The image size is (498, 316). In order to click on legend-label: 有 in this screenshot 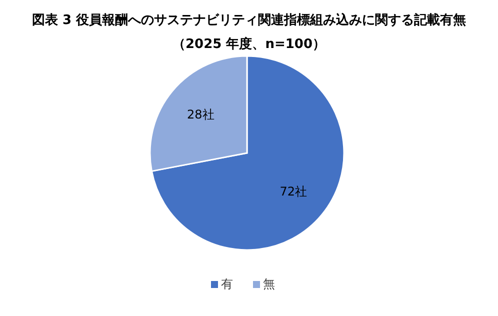, I will do `click(227, 284)`.